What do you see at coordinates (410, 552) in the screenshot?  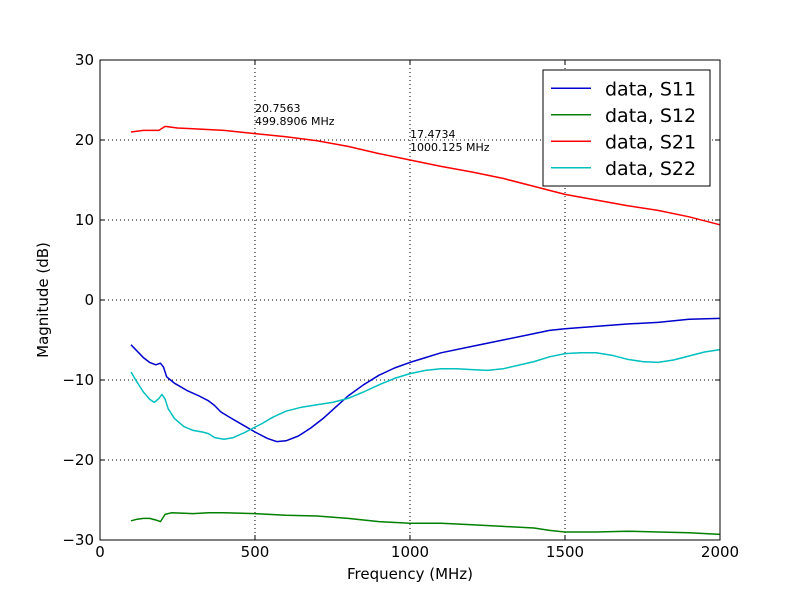 I see `x-tick-label: 1000` at bounding box center [410, 552].